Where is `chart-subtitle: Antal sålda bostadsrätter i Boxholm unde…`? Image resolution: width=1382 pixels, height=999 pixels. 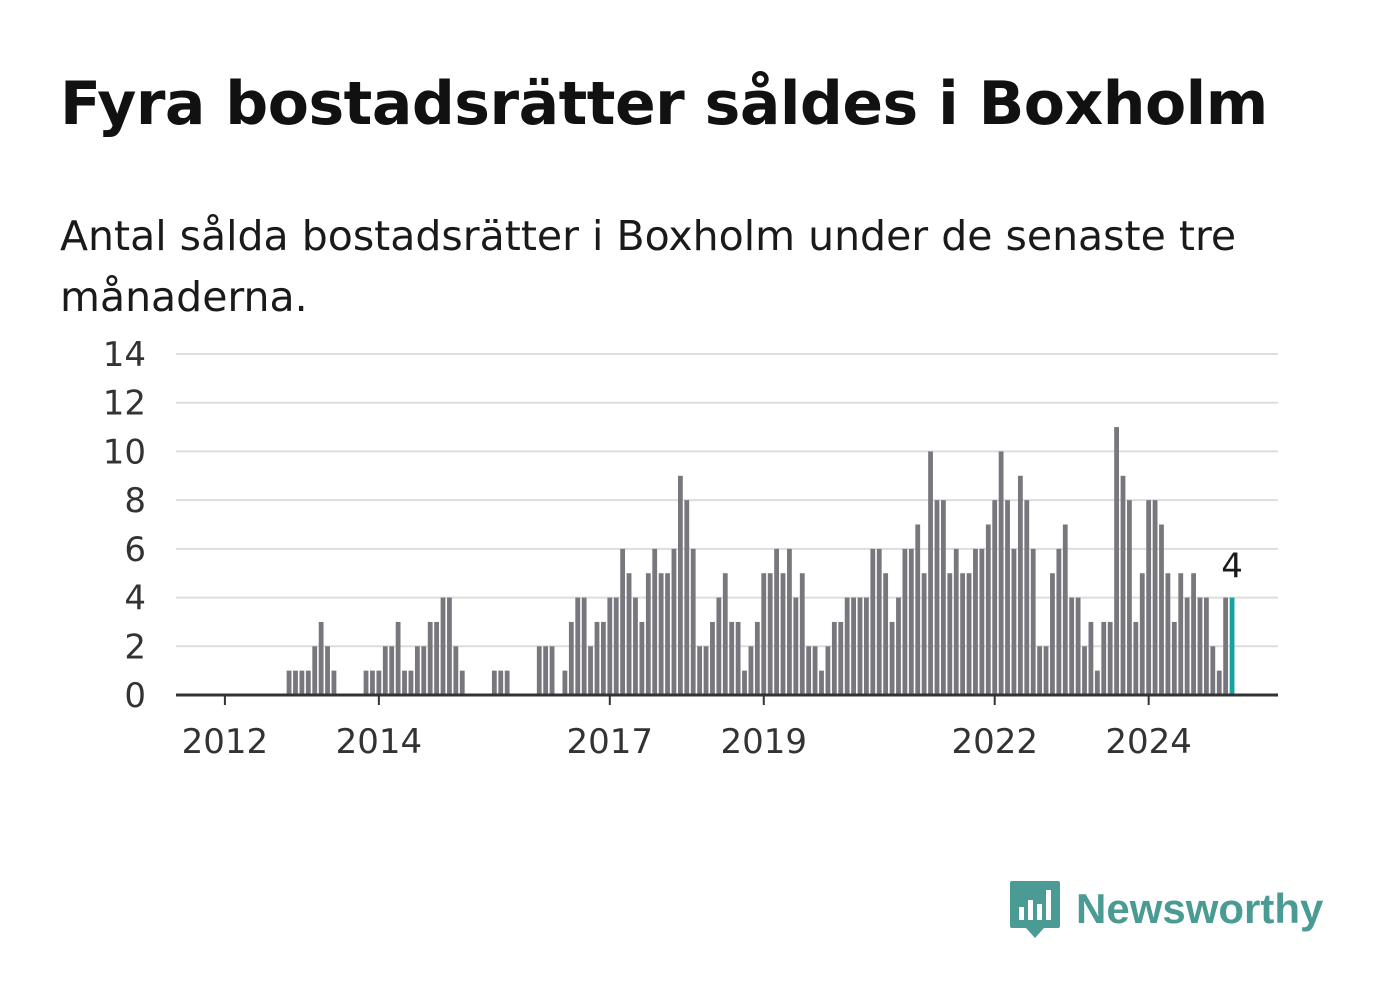 chart-subtitle: Antal sålda bostadsrätter i Boxholm unde… is located at coordinates (648, 266).